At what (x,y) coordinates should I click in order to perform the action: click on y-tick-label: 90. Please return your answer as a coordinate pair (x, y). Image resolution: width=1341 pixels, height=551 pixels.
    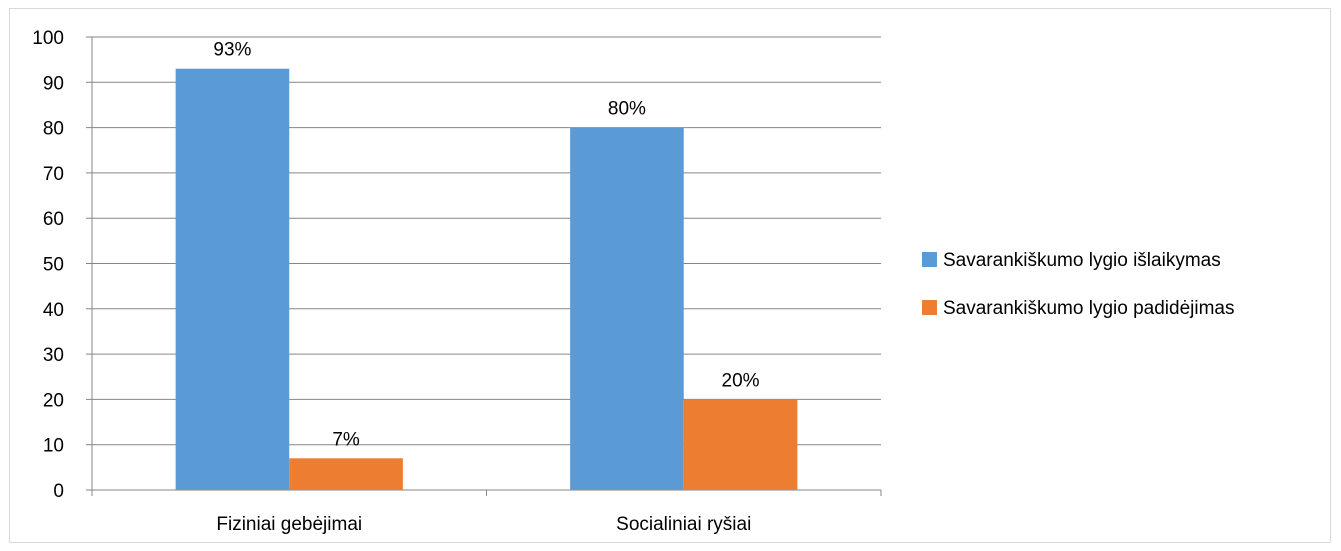
    Looking at the image, I should click on (53, 83).